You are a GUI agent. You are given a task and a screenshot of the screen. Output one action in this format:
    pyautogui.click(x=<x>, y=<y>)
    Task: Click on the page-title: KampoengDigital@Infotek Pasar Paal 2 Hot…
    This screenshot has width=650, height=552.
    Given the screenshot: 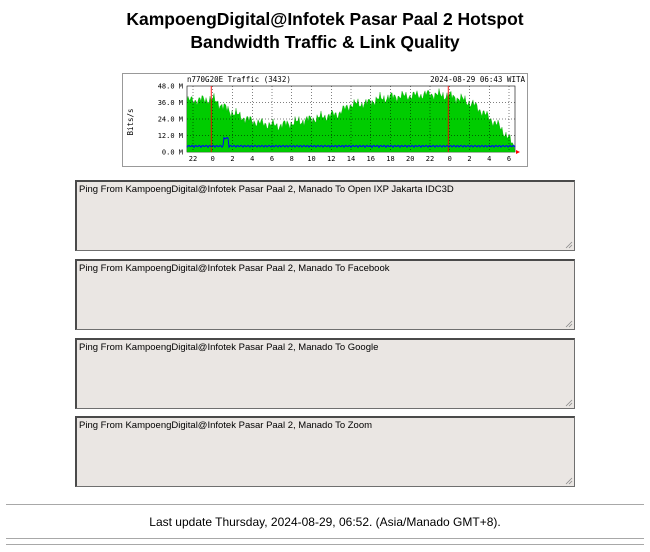 What is the action you would take?
    pyautogui.click(x=325, y=31)
    